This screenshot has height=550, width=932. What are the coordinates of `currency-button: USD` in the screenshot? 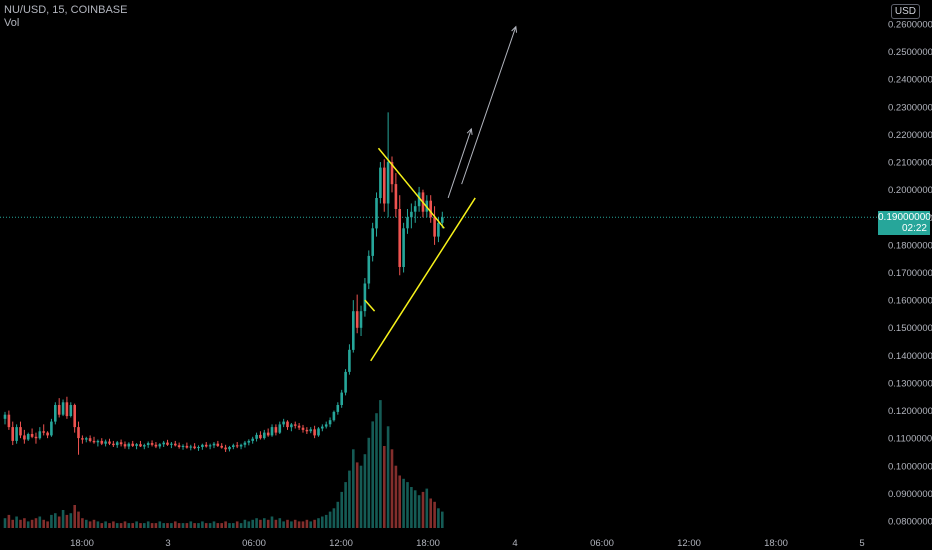 It's located at (905, 11).